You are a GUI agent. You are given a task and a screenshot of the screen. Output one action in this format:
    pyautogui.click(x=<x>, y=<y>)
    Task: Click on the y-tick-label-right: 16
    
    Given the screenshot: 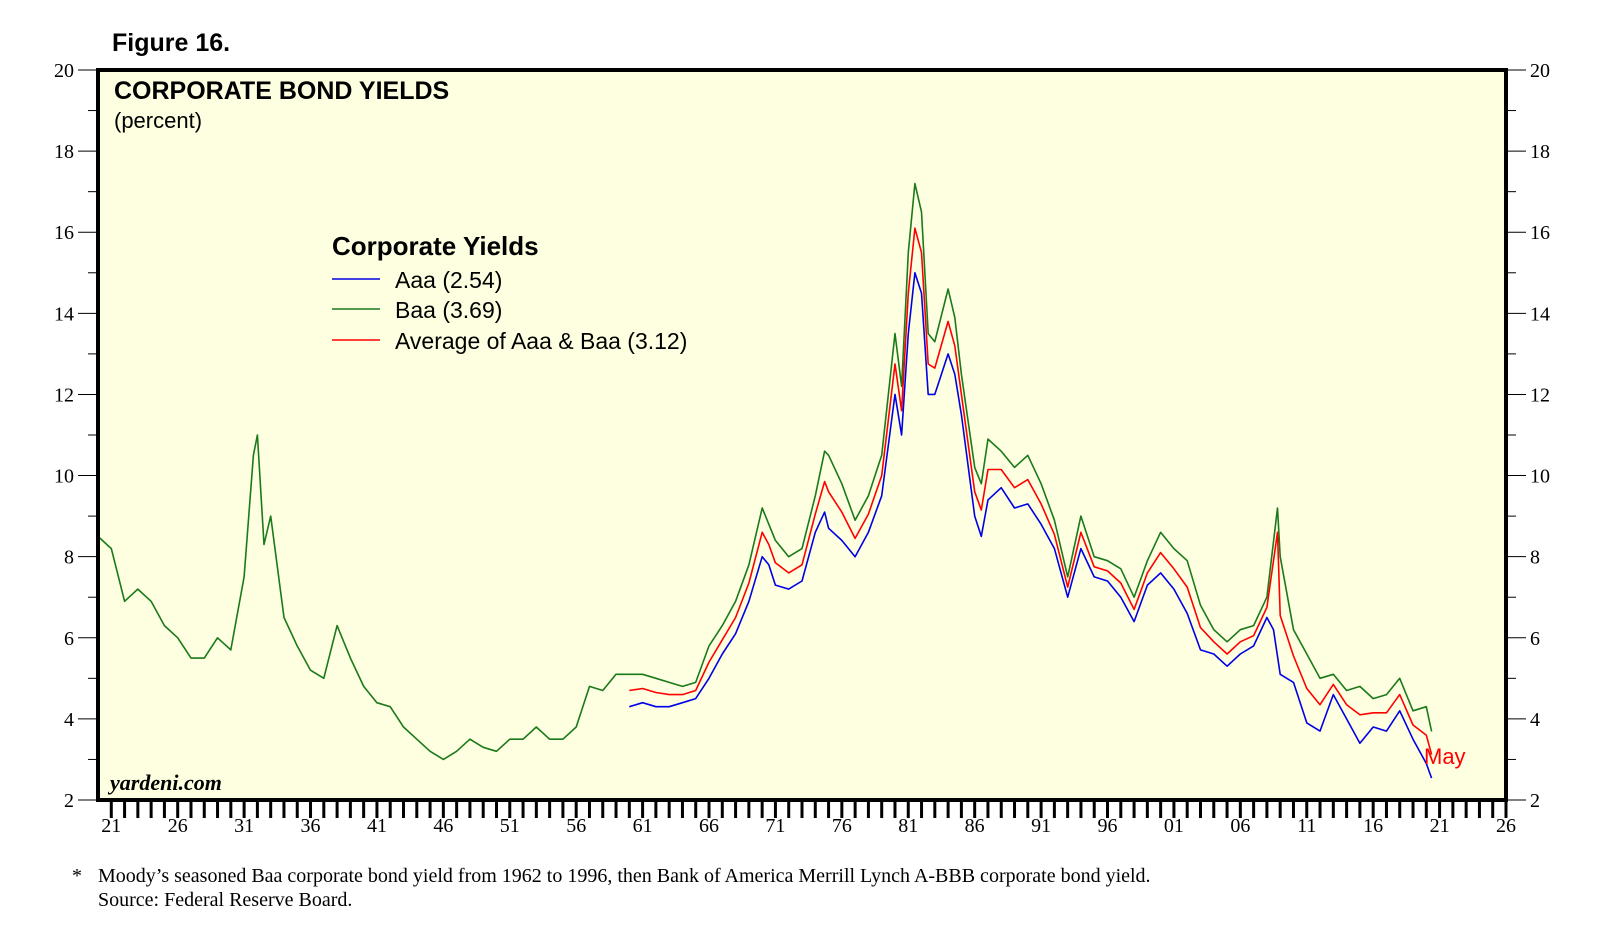 What is the action you would take?
    pyautogui.click(x=1540, y=233)
    